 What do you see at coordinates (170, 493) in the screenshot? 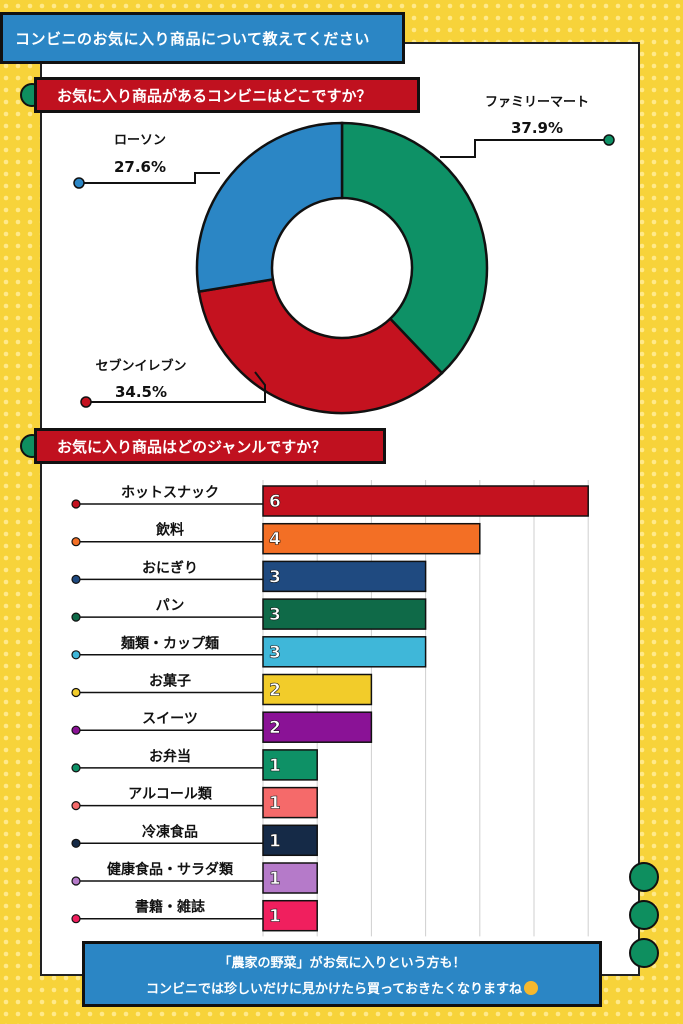
I see `category-label: ホットスナック` at bounding box center [170, 493].